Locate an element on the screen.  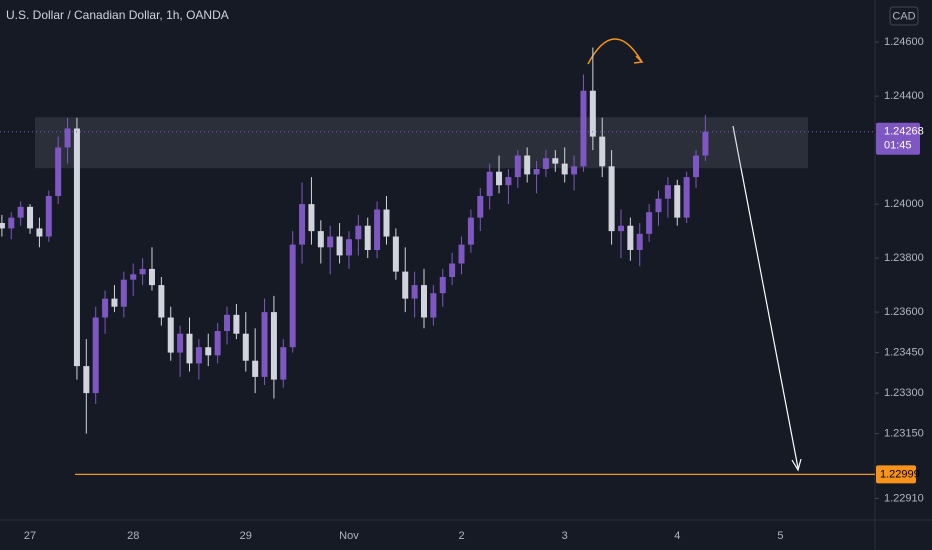
x-tick-label: Nov is located at coordinates (349, 536).